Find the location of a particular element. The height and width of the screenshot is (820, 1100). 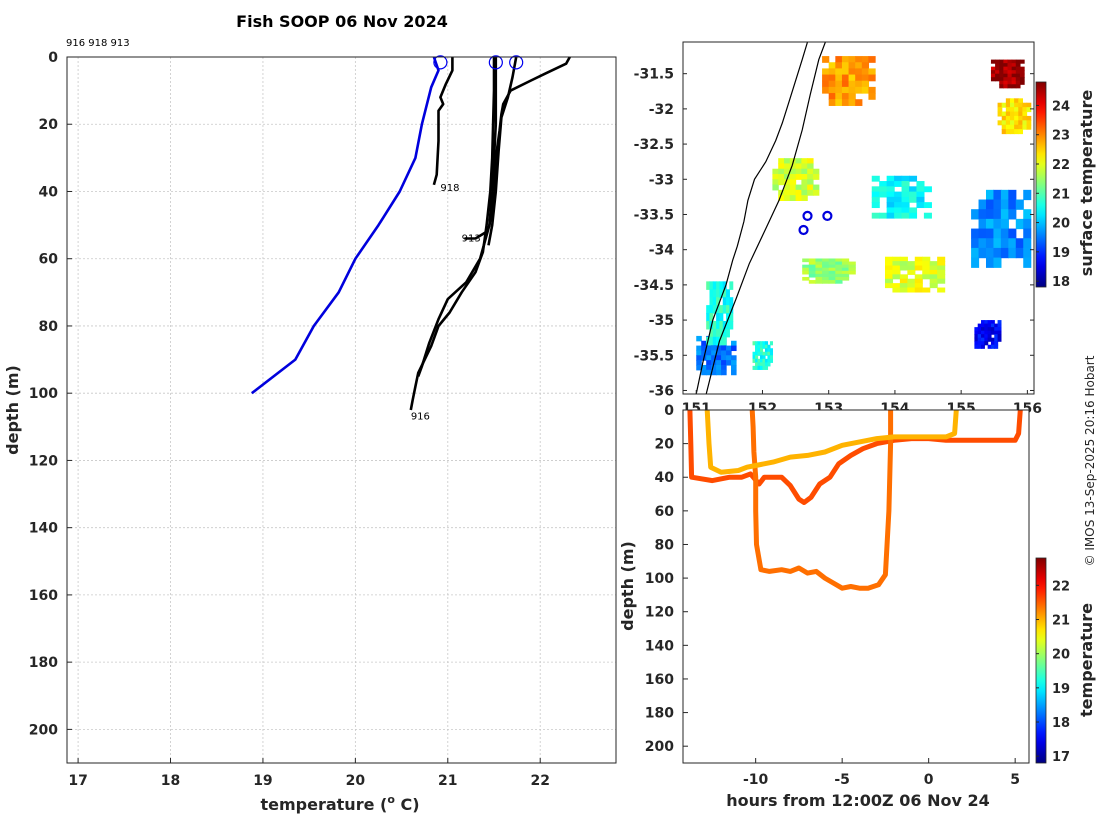

profile-ytick-label: 40 is located at coordinates (49, 192).